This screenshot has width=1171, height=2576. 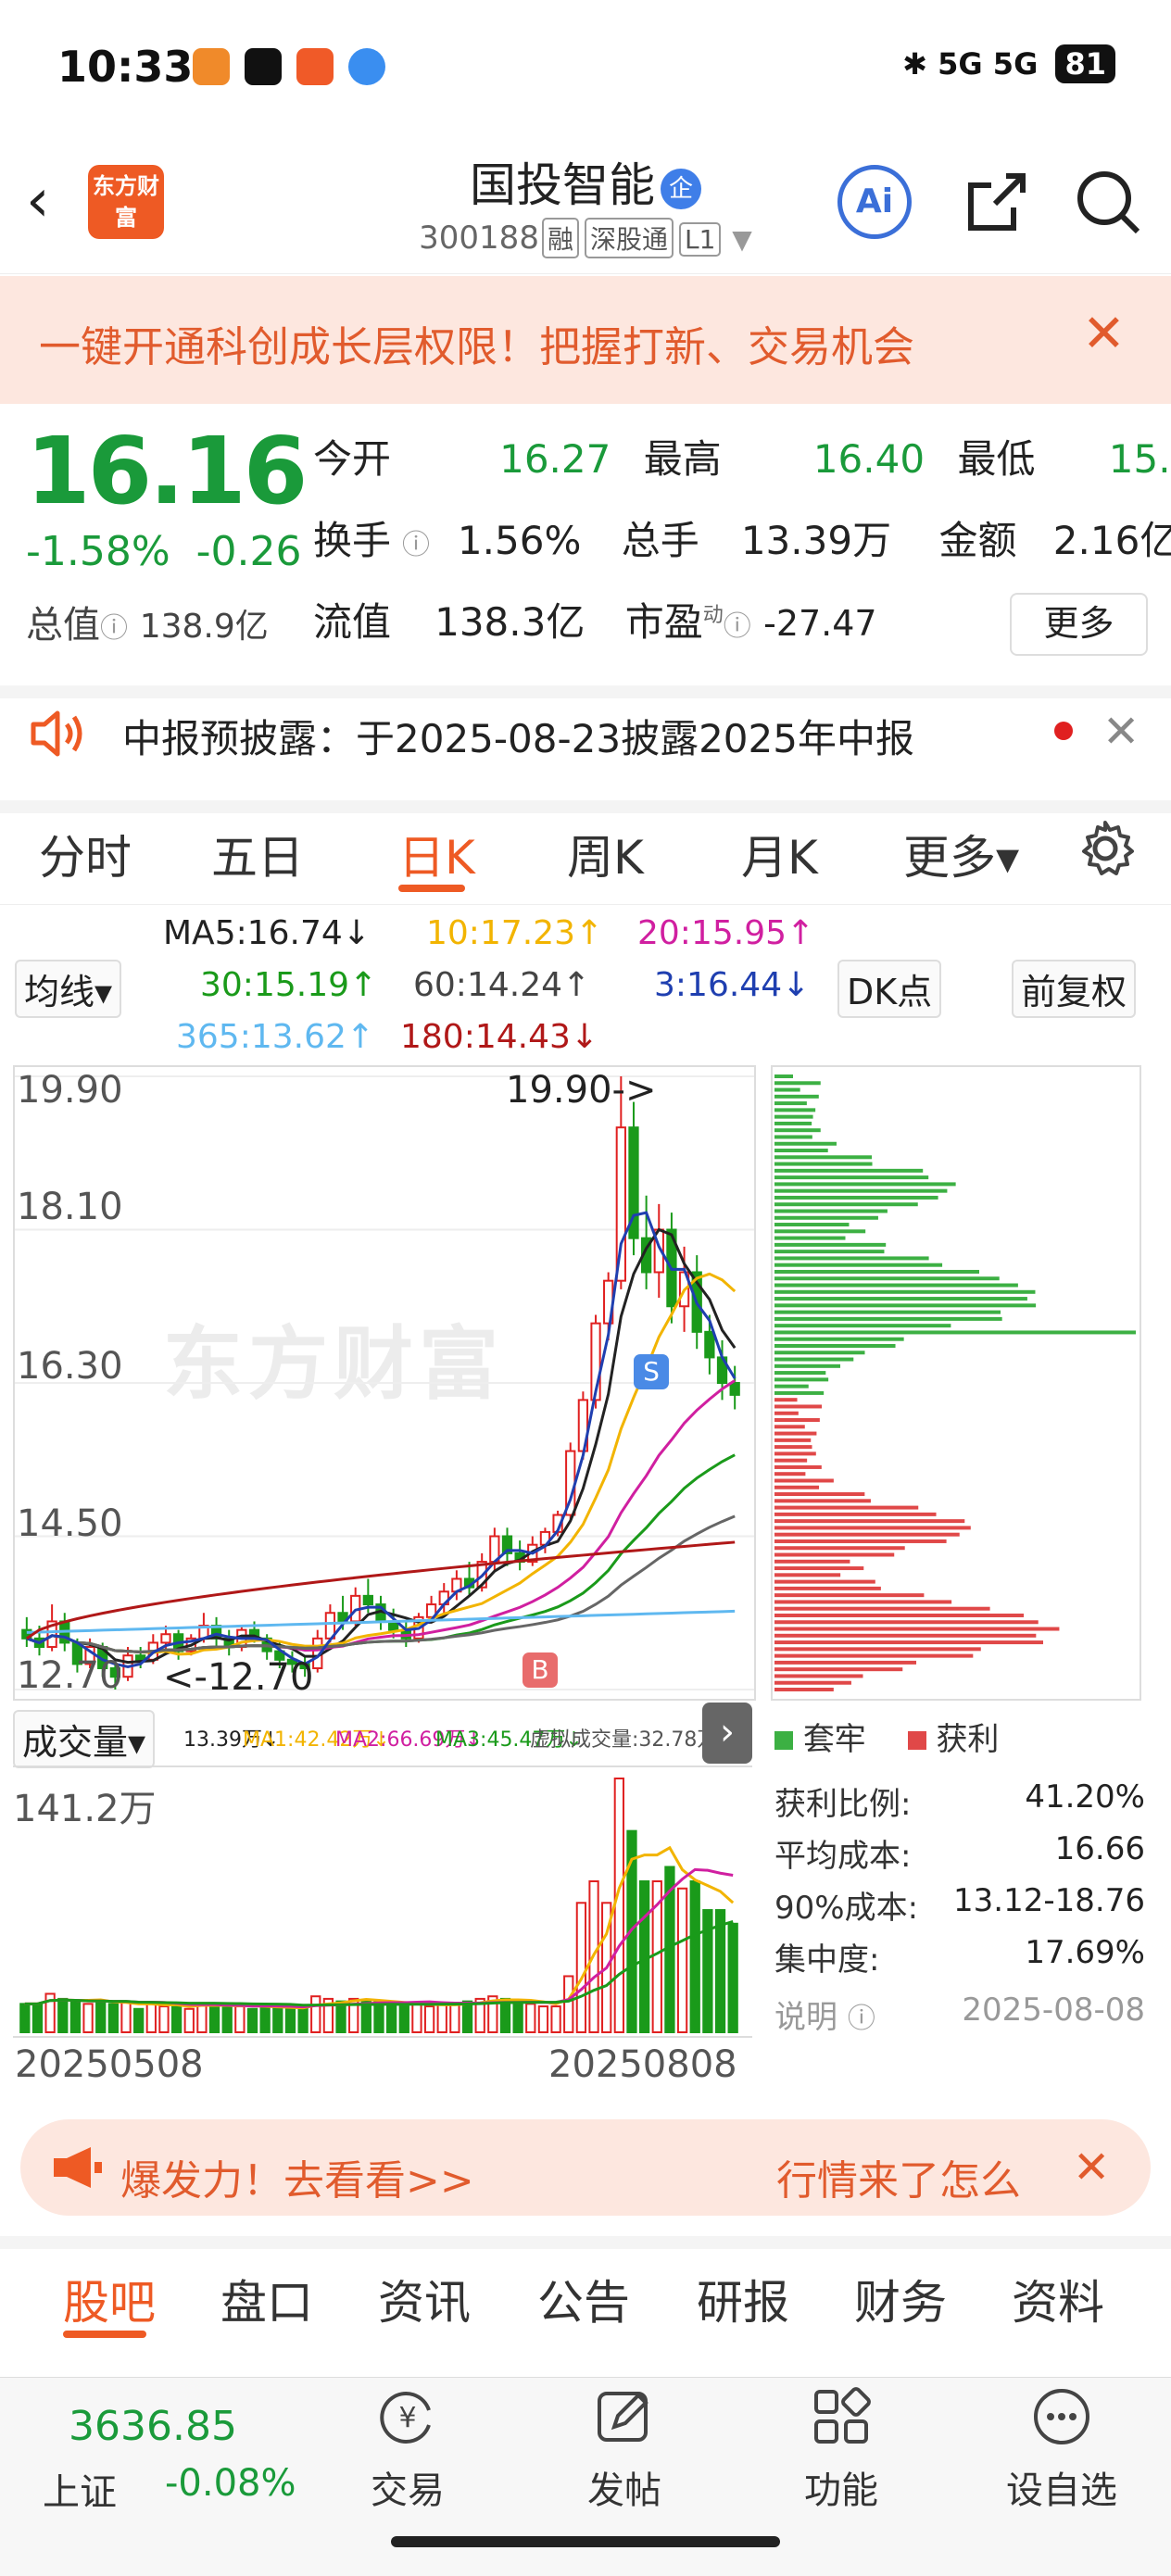 What do you see at coordinates (988, 64) in the screenshot?
I see `signal-icon: 5G 5G` at bounding box center [988, 64].